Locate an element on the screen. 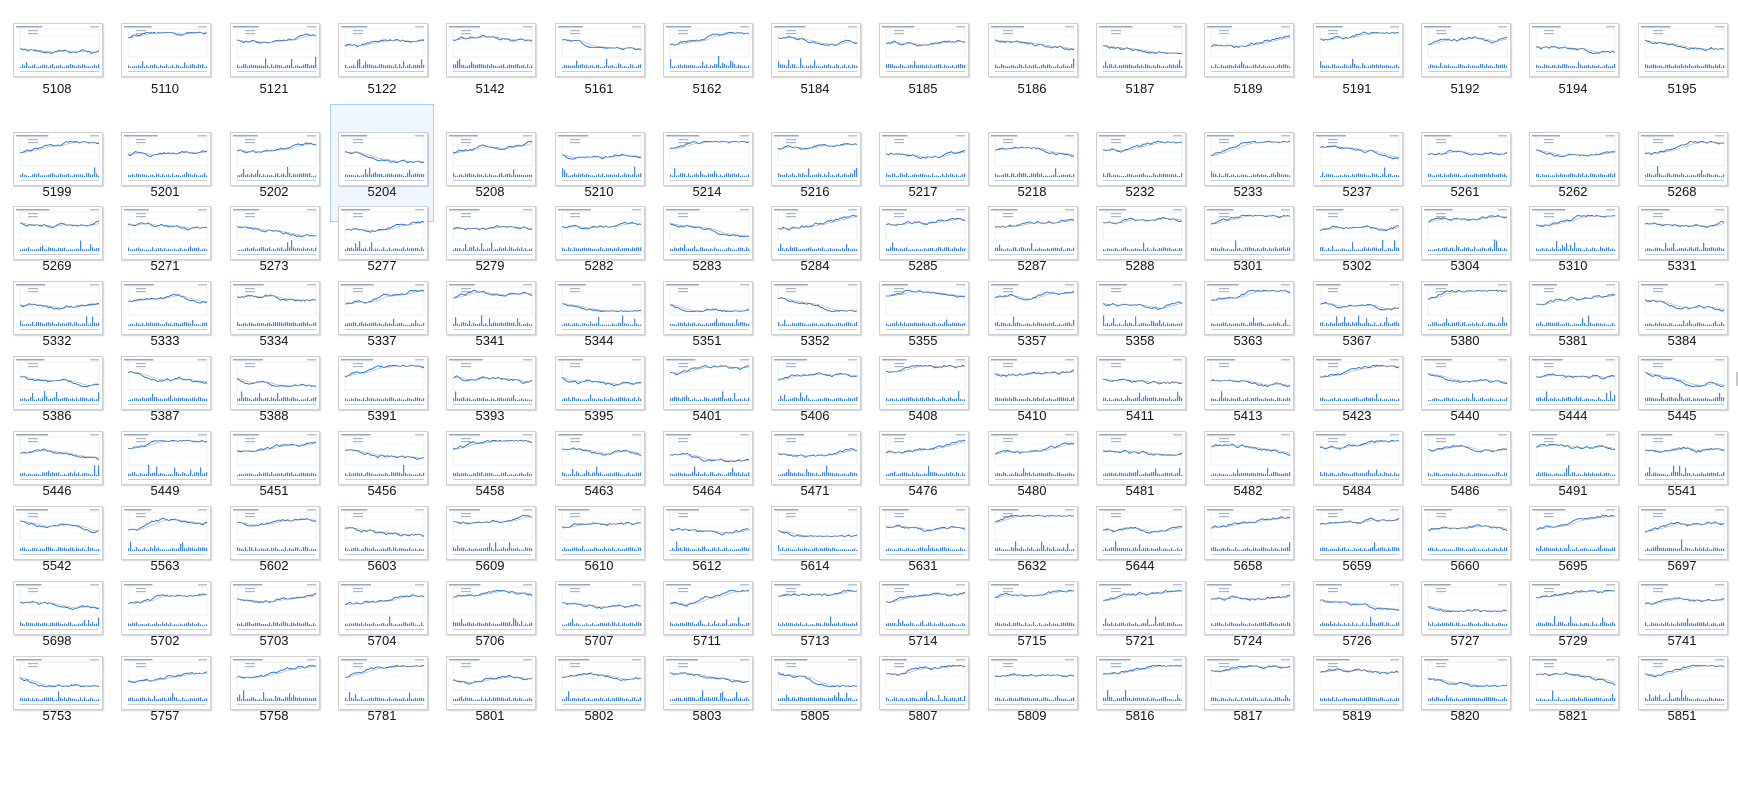 The width and height of the screenshot is (1738, 802). file-item: 5458 is located at coordinates (490, 465).